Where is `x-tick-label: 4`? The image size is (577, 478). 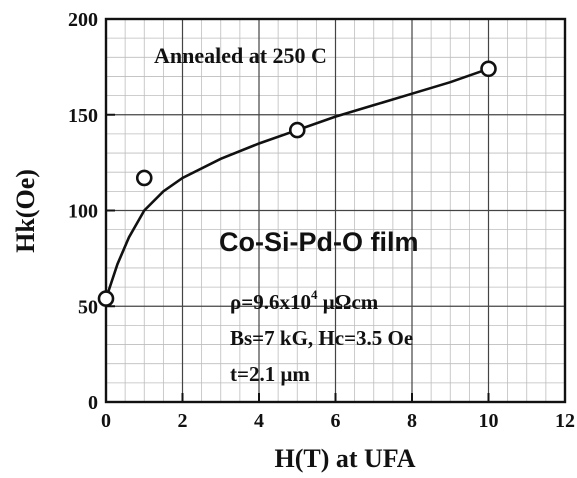 x-tick-label: 4 is located at coordinates (259, 421).